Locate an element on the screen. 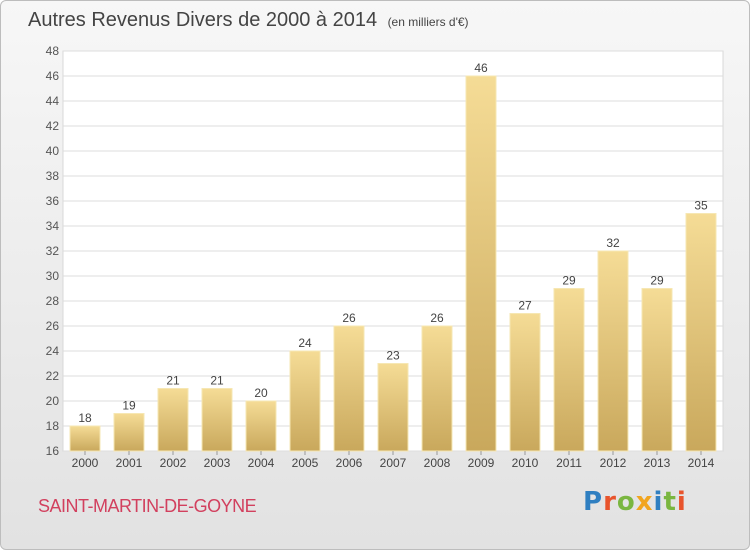 Image resolution: width=750 pixels, height=550 pixels. x-tick-label: 2010 is located at coordinates (525, 463).